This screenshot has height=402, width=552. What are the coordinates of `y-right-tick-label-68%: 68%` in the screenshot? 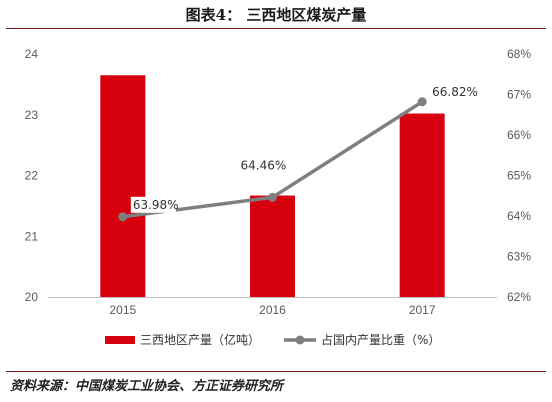 It's located at (519, 54).